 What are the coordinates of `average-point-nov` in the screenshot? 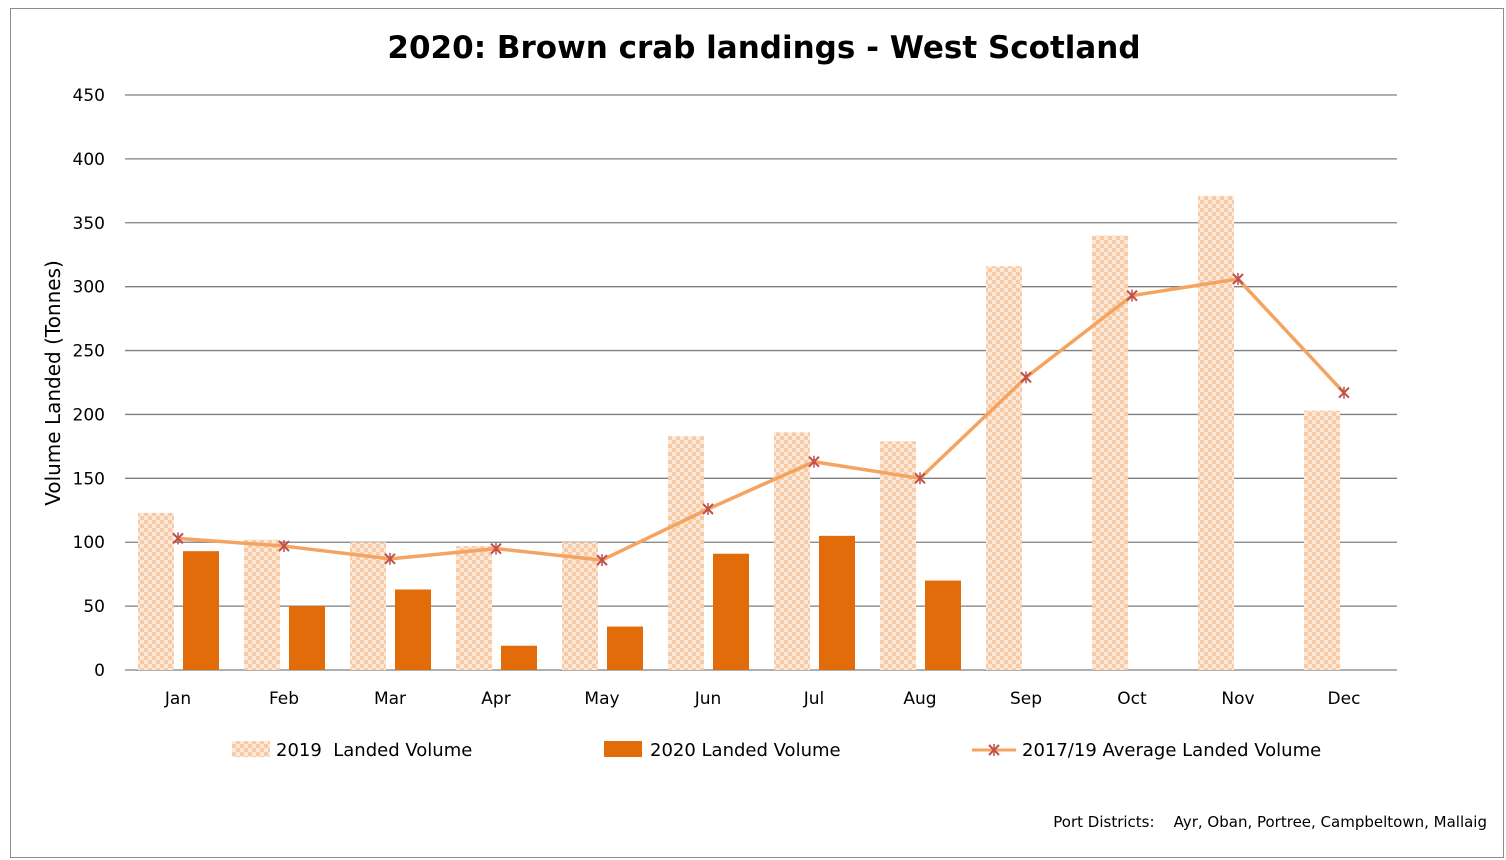 It's located at (1238, 279).